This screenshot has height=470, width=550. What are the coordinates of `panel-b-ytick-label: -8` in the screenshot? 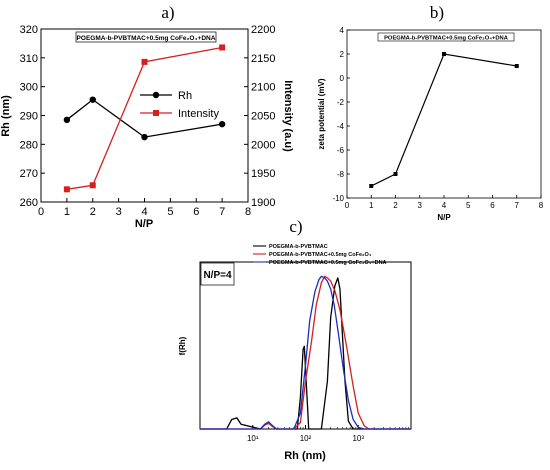 It's located at (341, 174).